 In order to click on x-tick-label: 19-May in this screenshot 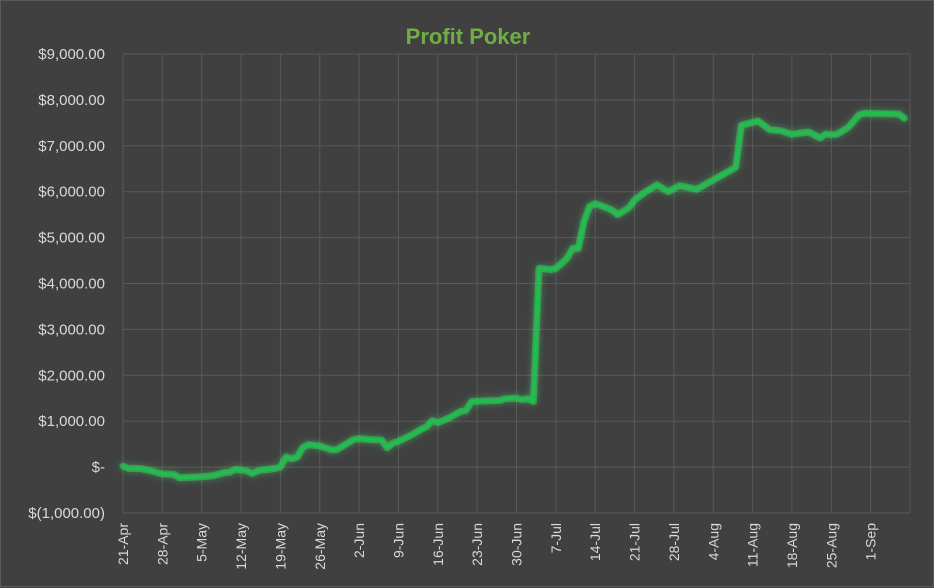, I will do `click(280, 546)`.